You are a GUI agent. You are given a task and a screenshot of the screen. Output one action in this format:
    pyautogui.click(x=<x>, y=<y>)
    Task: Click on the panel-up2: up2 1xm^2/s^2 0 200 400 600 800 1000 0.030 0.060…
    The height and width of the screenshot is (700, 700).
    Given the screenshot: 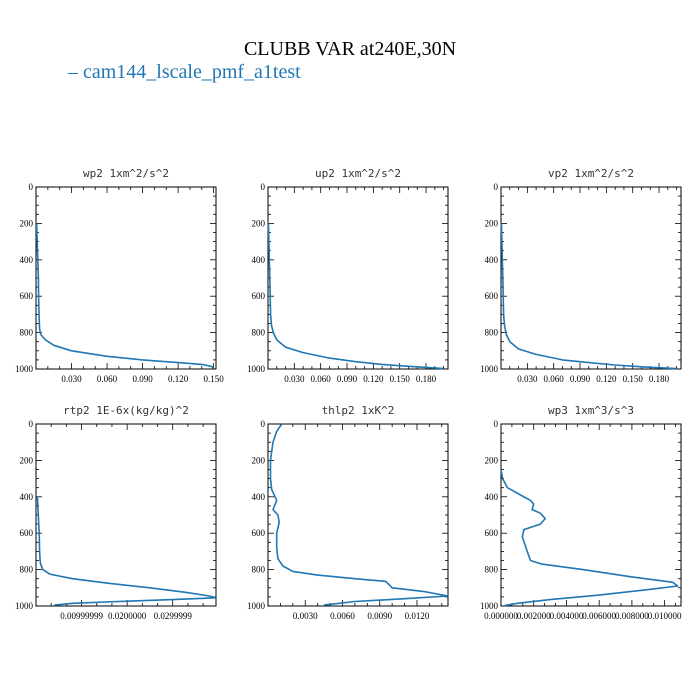 What is the action you would take?
    pyautogui.click(x=348, y=275)
    